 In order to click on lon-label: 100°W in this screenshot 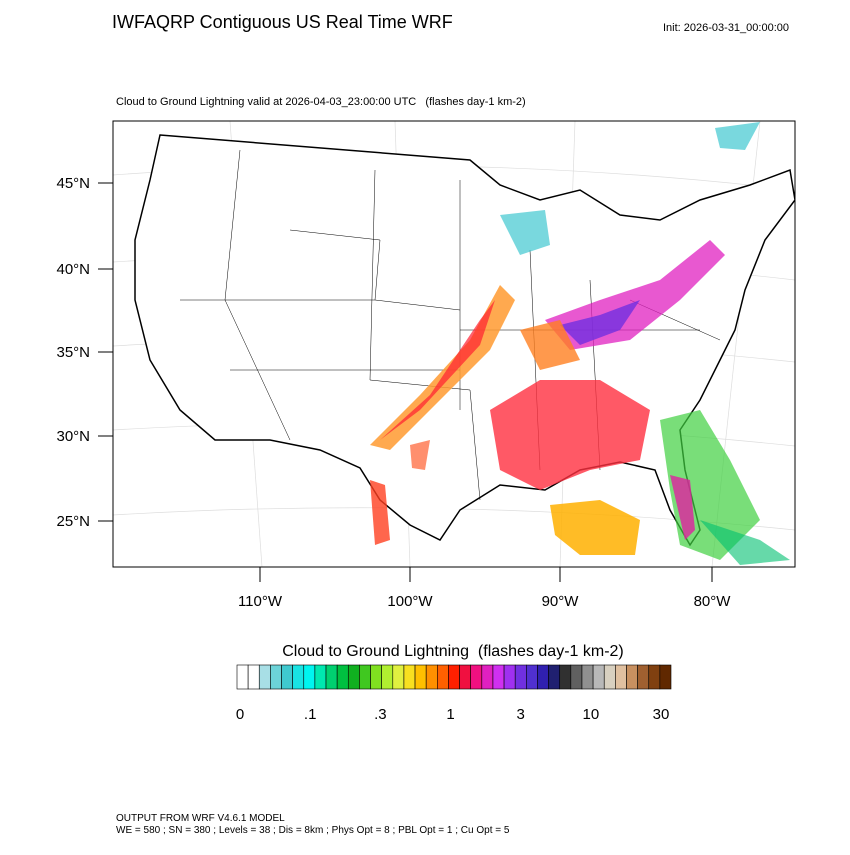, I will do `click(410, 601)`.